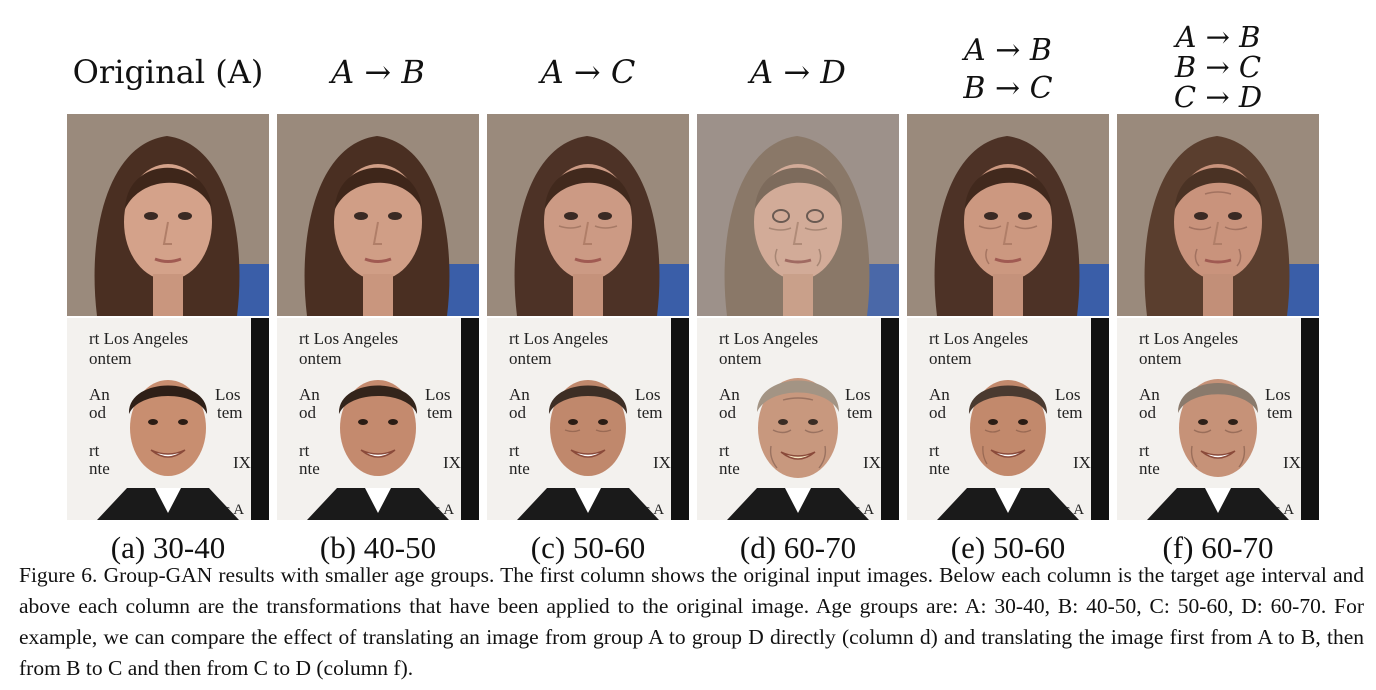  What do you see at coordinates (1008, 50) in the screenshot?
I see `column-header-e-line-1: A → B` at bounding box center [1008, 50].